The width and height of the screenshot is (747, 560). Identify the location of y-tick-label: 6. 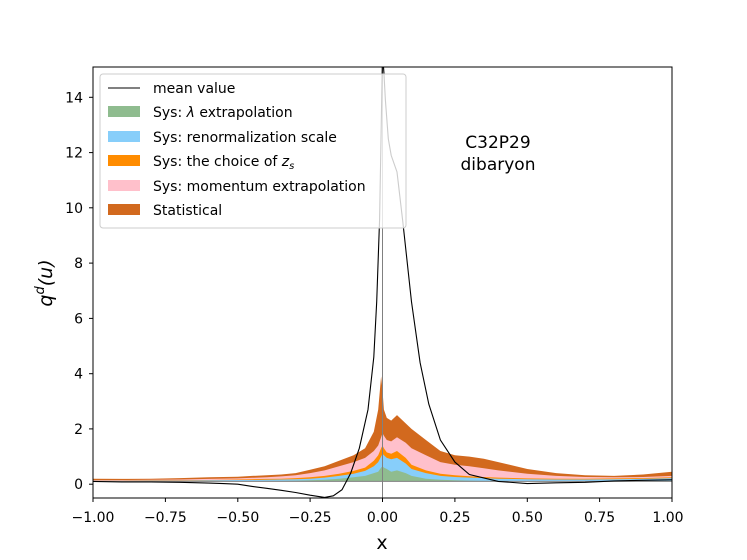
(78, 319).